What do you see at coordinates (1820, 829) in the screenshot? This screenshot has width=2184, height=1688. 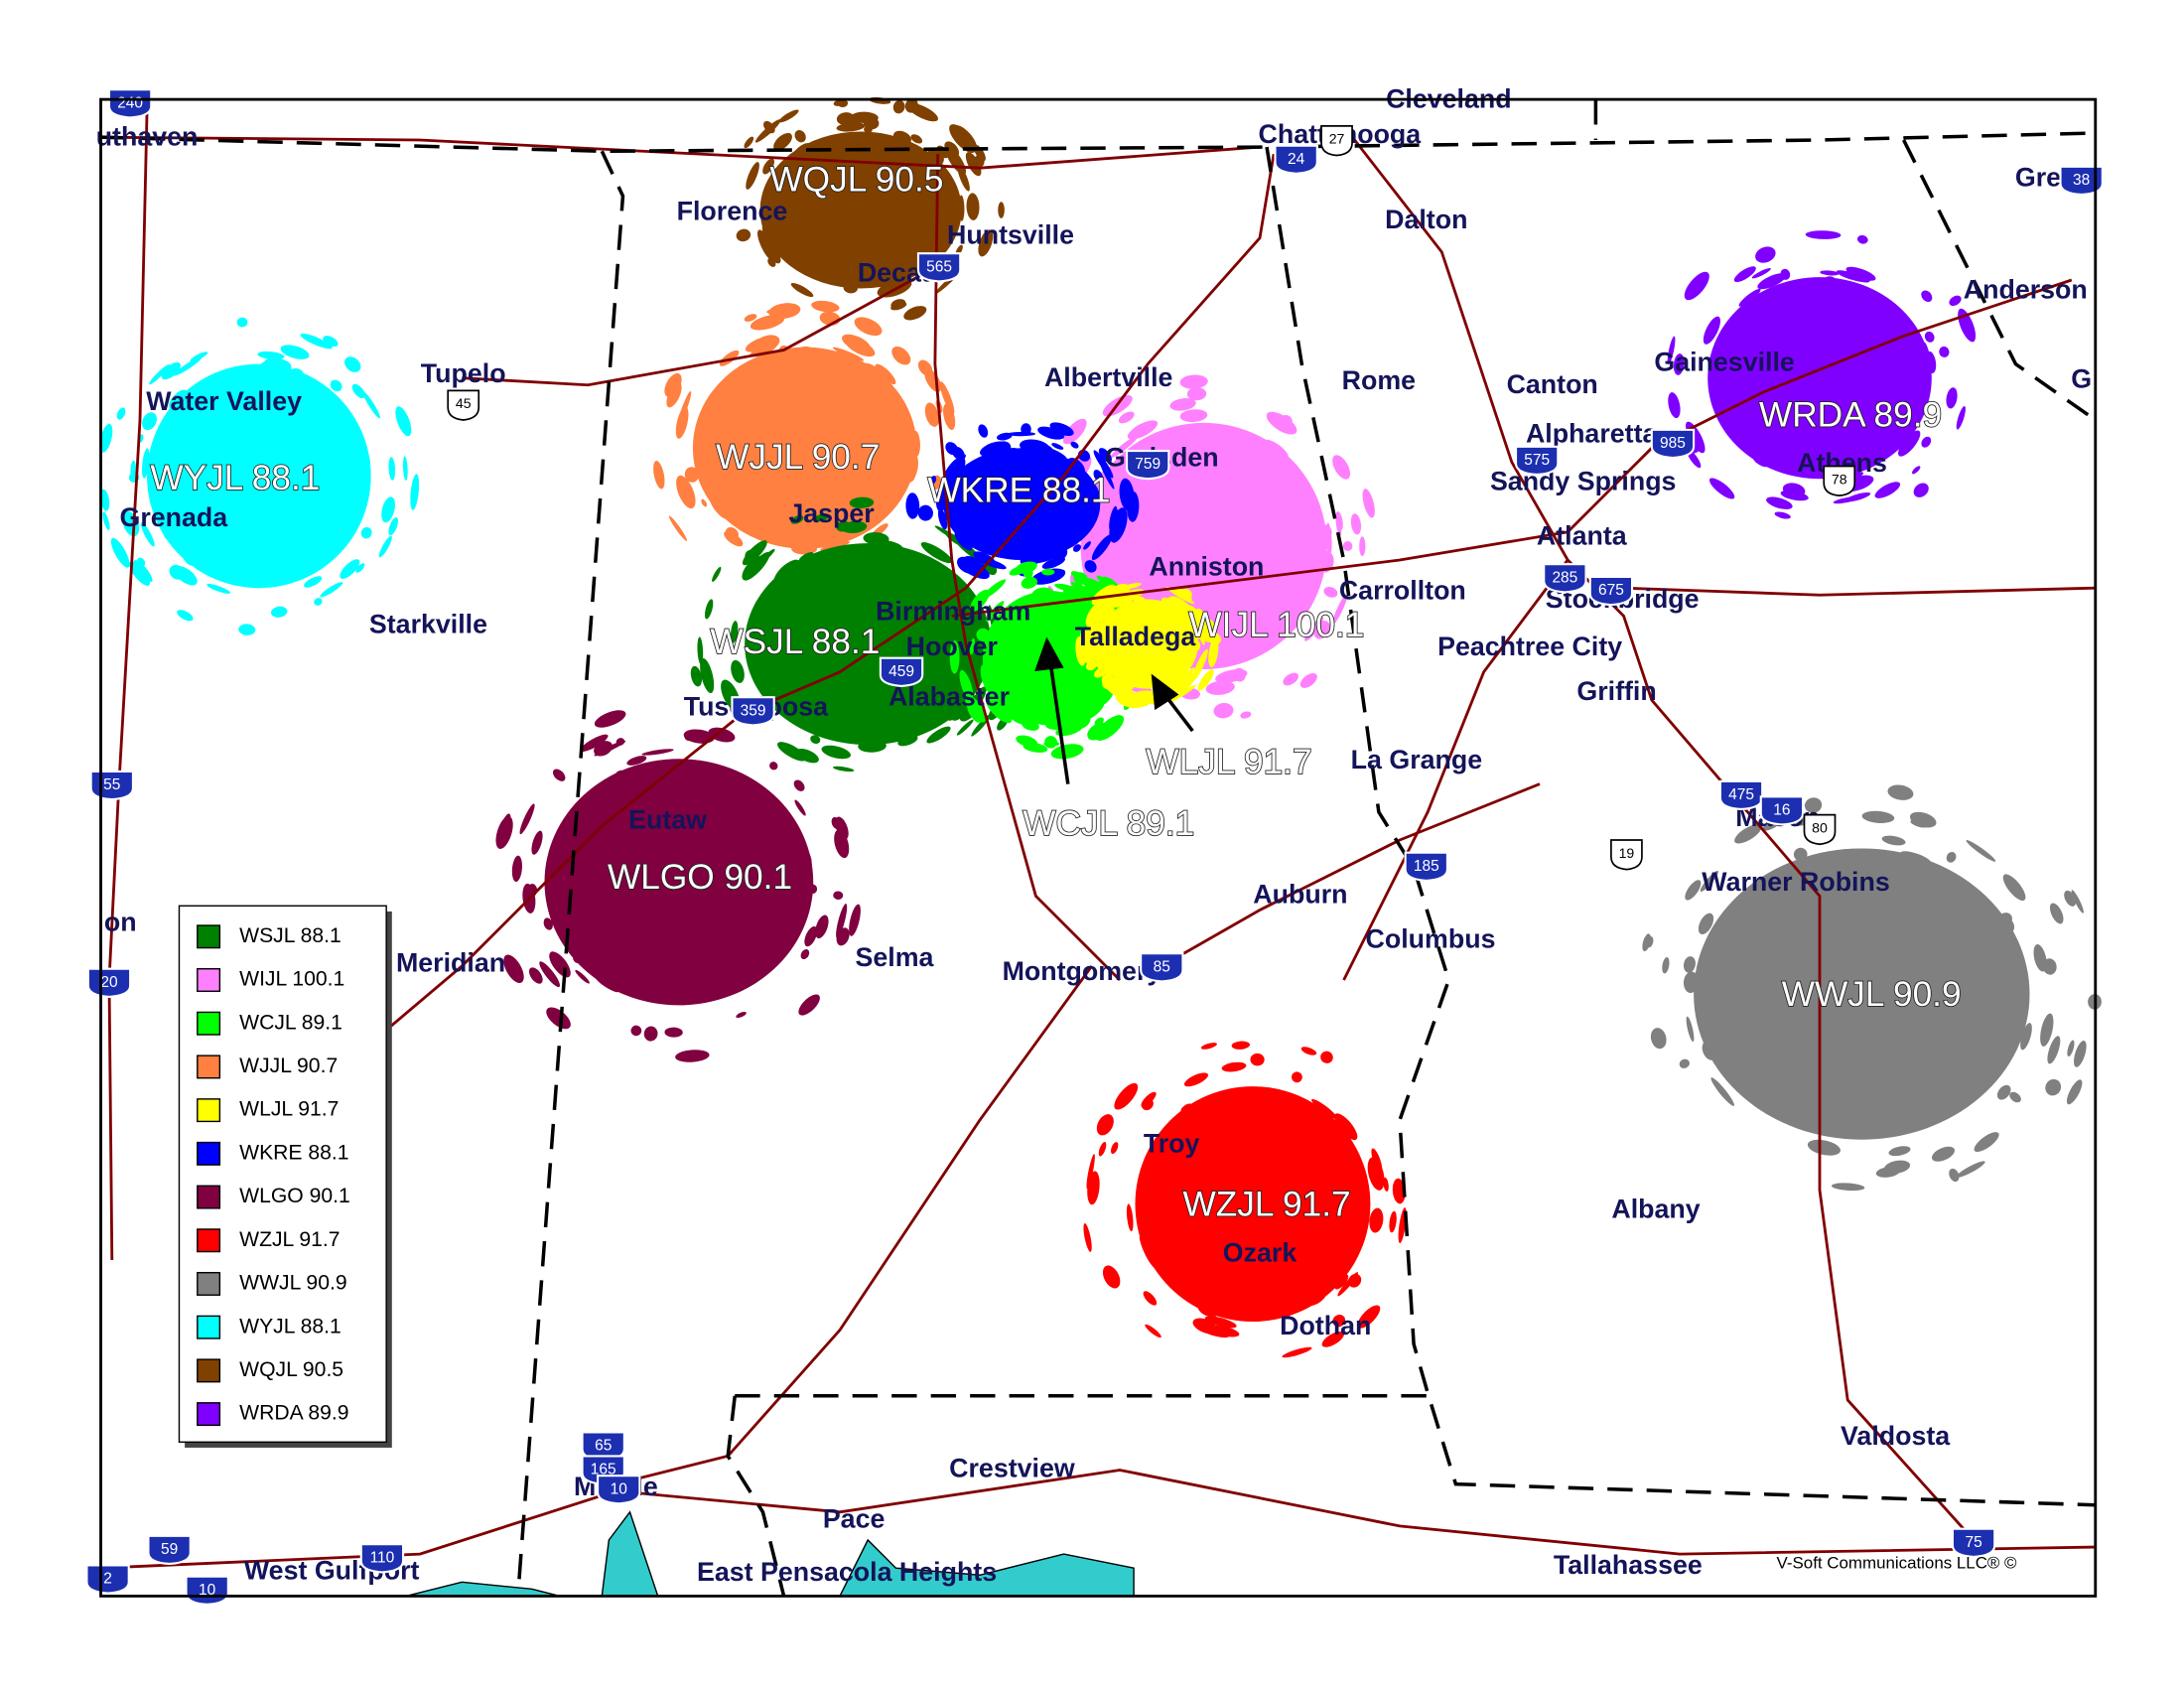 I see `route-shield` at bounding box center [1820, 829].